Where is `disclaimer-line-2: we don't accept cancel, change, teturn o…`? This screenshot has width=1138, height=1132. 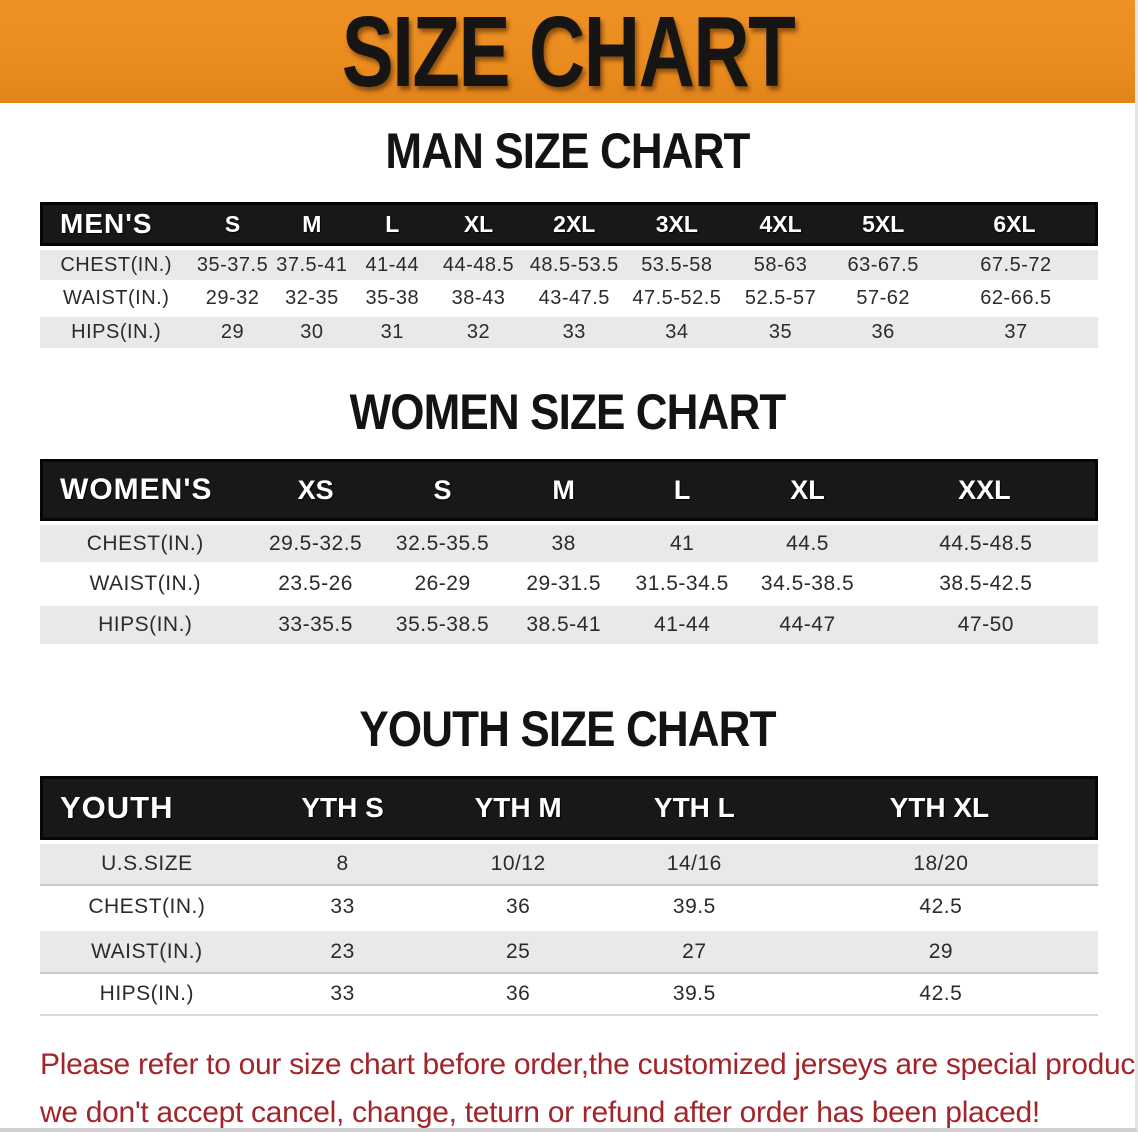 disclaimer-line-2: we don't accept cancel, change, teturn o… is located at coordinates (540, 1112).